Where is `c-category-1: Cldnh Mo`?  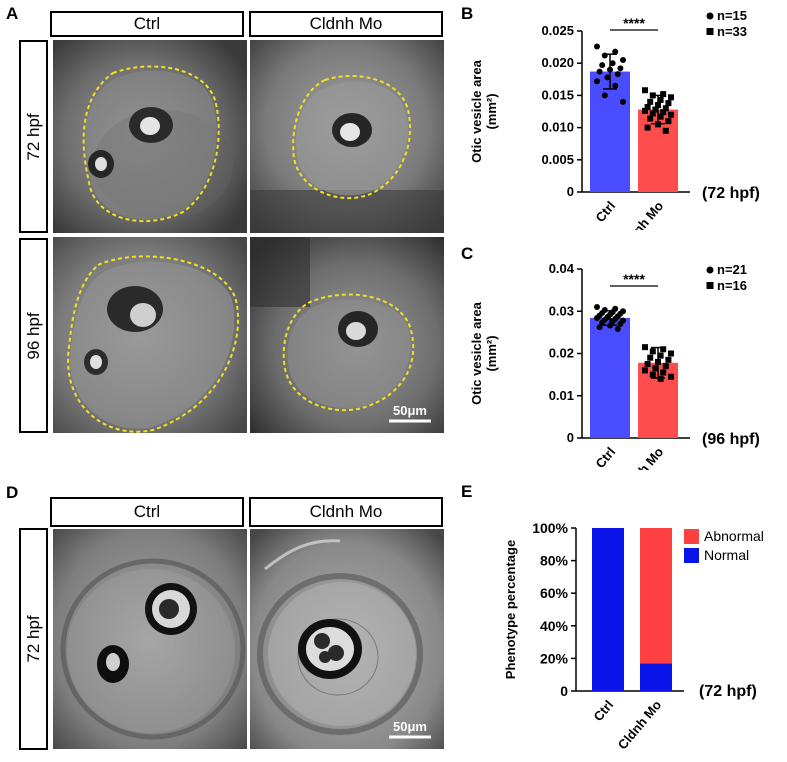 c-category-1: Cldnh Mo is located at coordinates (642, 457).